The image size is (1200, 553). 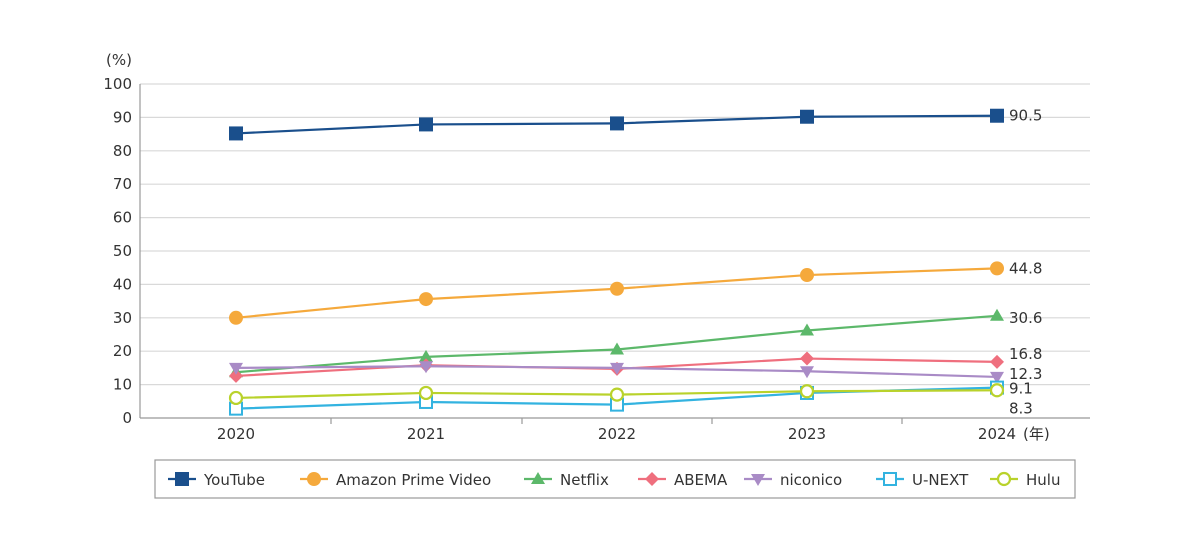 I want to click on end-value-label: 30.6, so click(x=1025, y=318).